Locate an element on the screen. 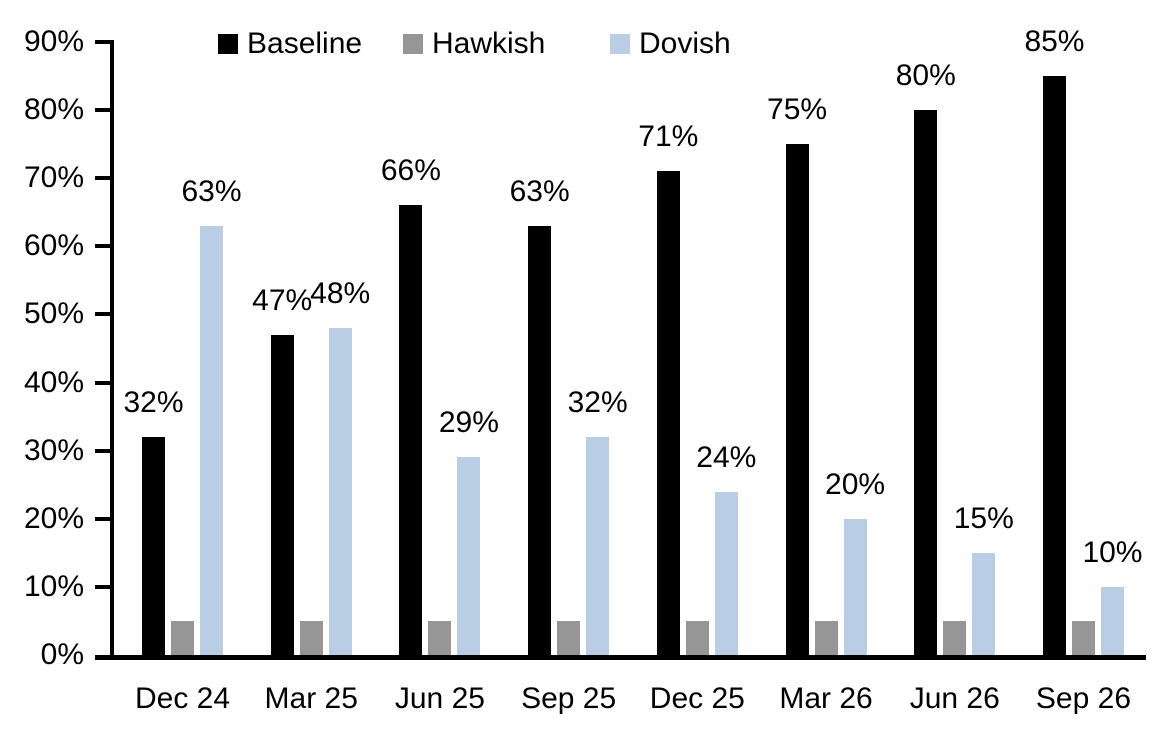  x-axis-label-jun-26: Jun 26 is located at coordinates (954, 698).